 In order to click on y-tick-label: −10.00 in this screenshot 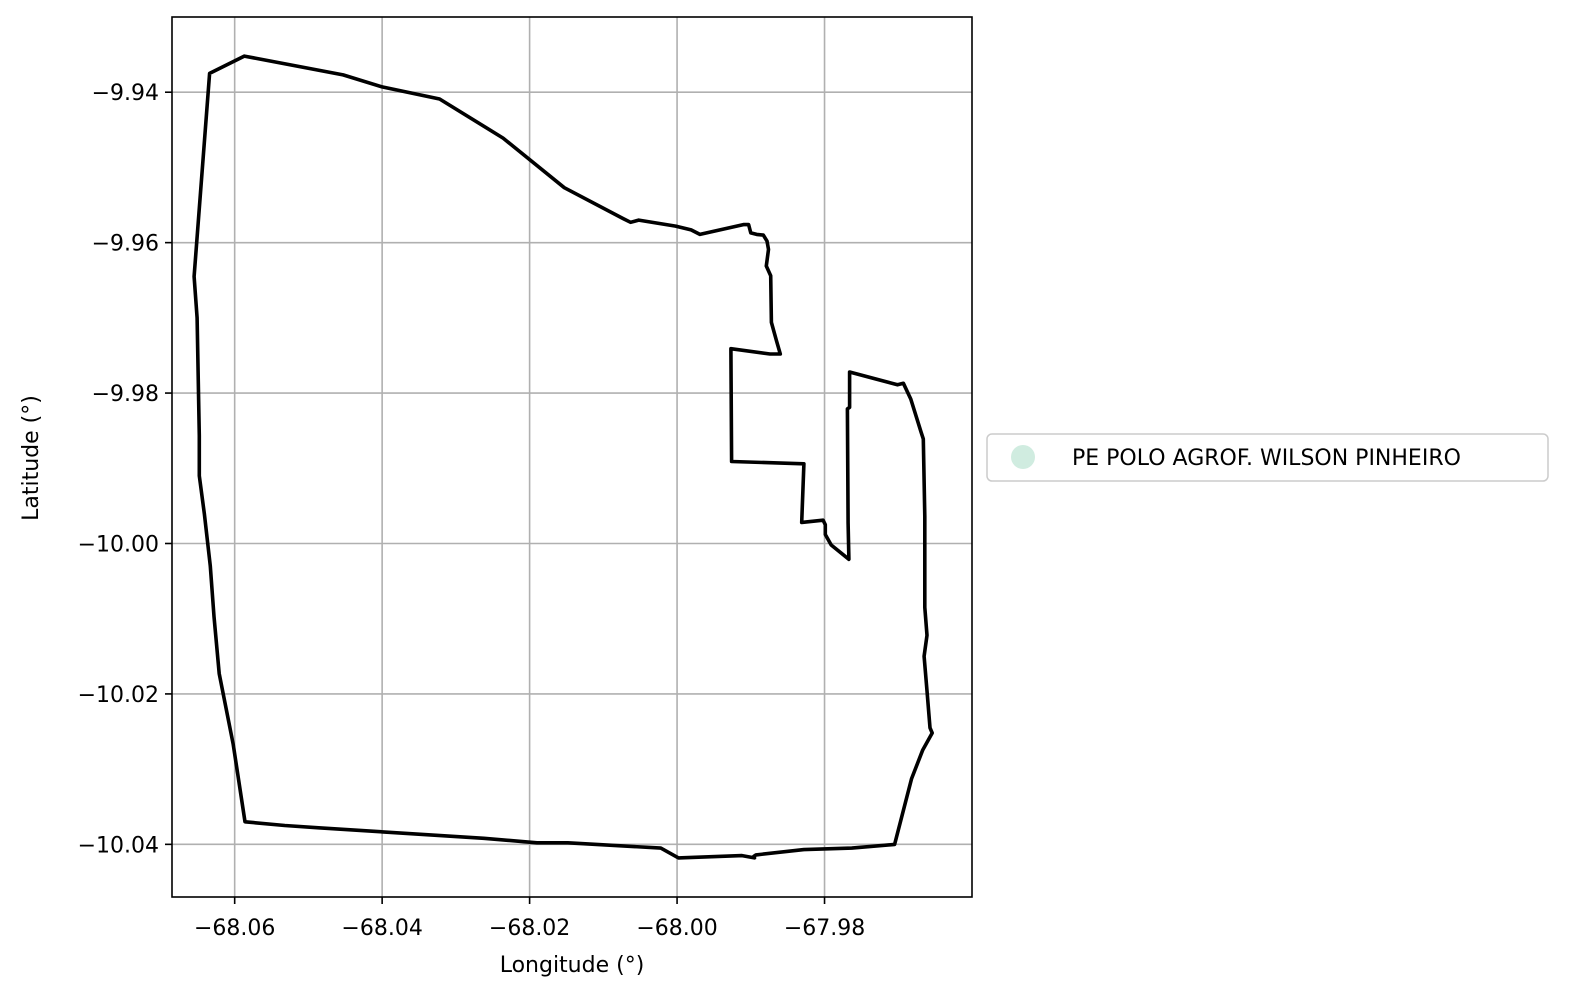, I will do `click(118, 544)`.